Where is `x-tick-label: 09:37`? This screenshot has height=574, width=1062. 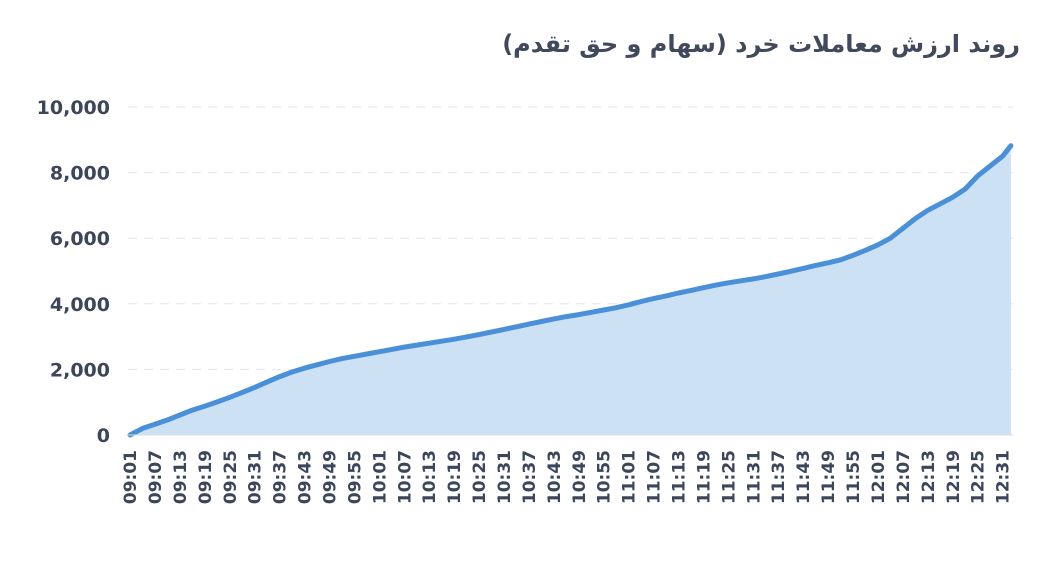 x-tick-label: 09:37 is located at coordinates (281, 477).